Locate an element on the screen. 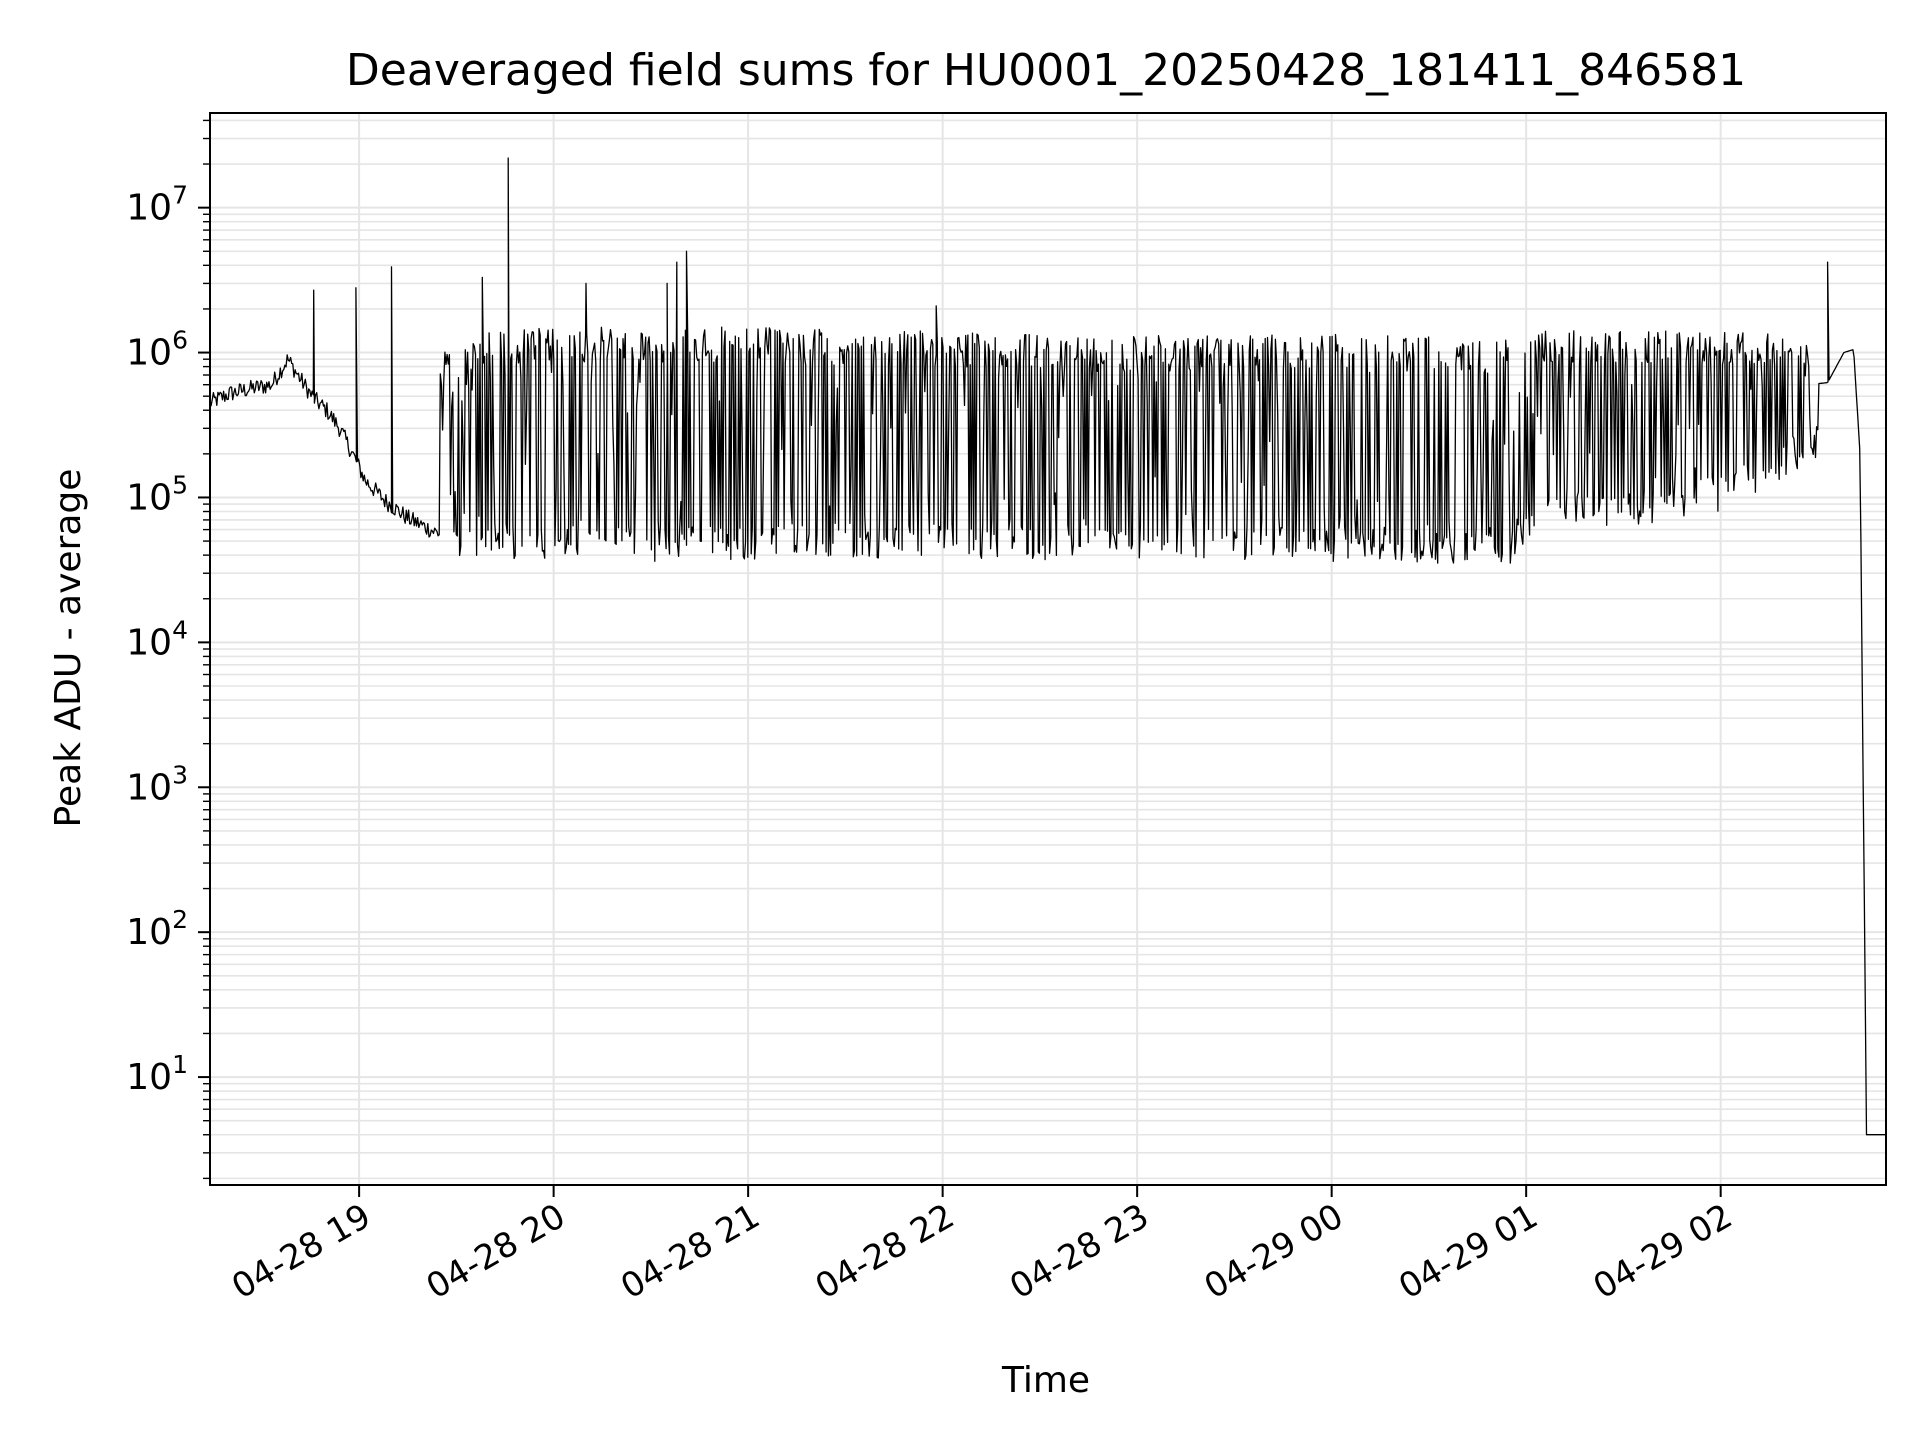 The image size is (1920, 1440). y-tick-label: 10³ is located at coordinates (157, 784).